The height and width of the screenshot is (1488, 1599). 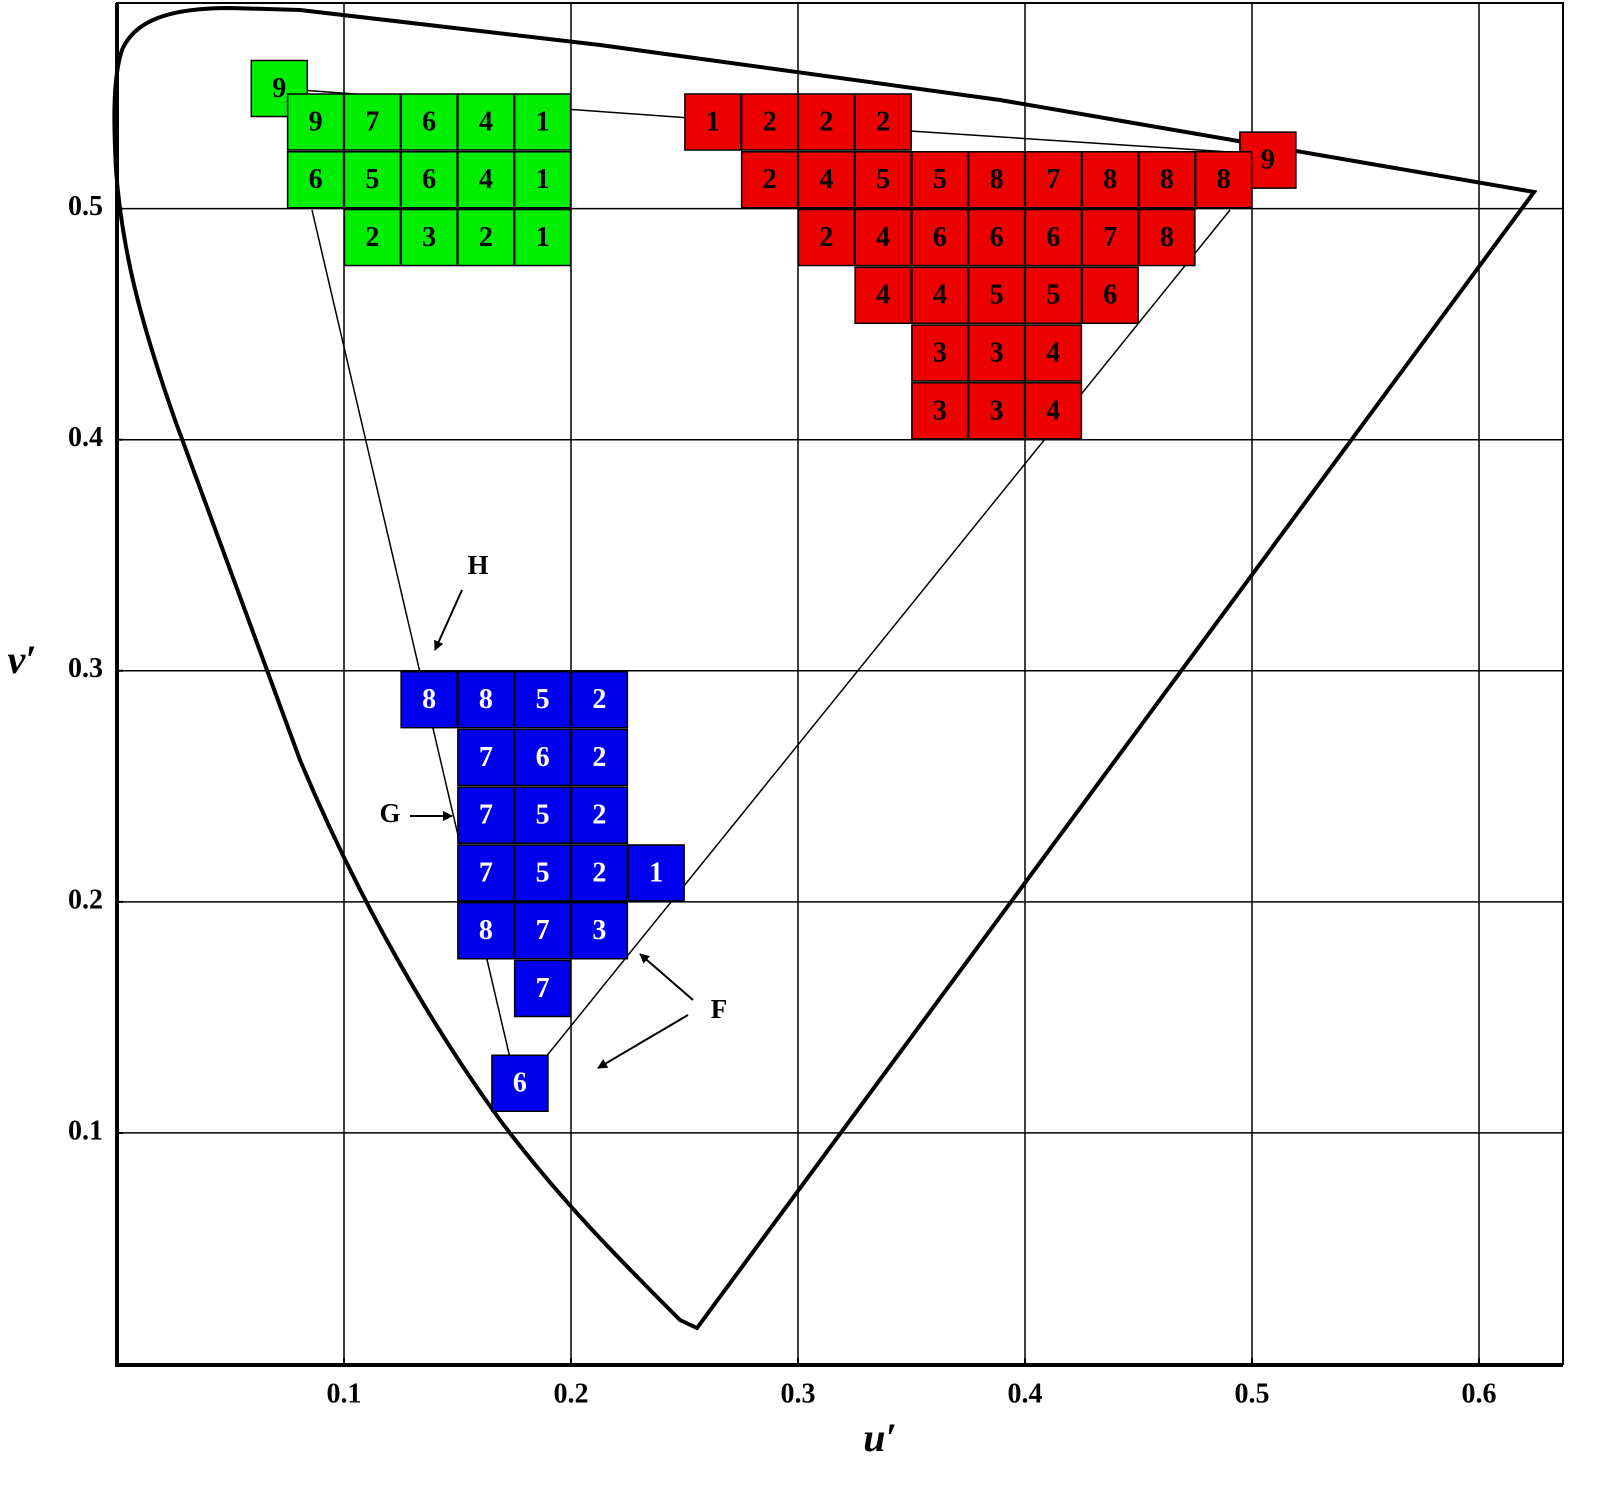 What do you see at coordinates (21, 659) in the screenshot?
I see `y-axis-label: v′` at bounding box center [21, 659].